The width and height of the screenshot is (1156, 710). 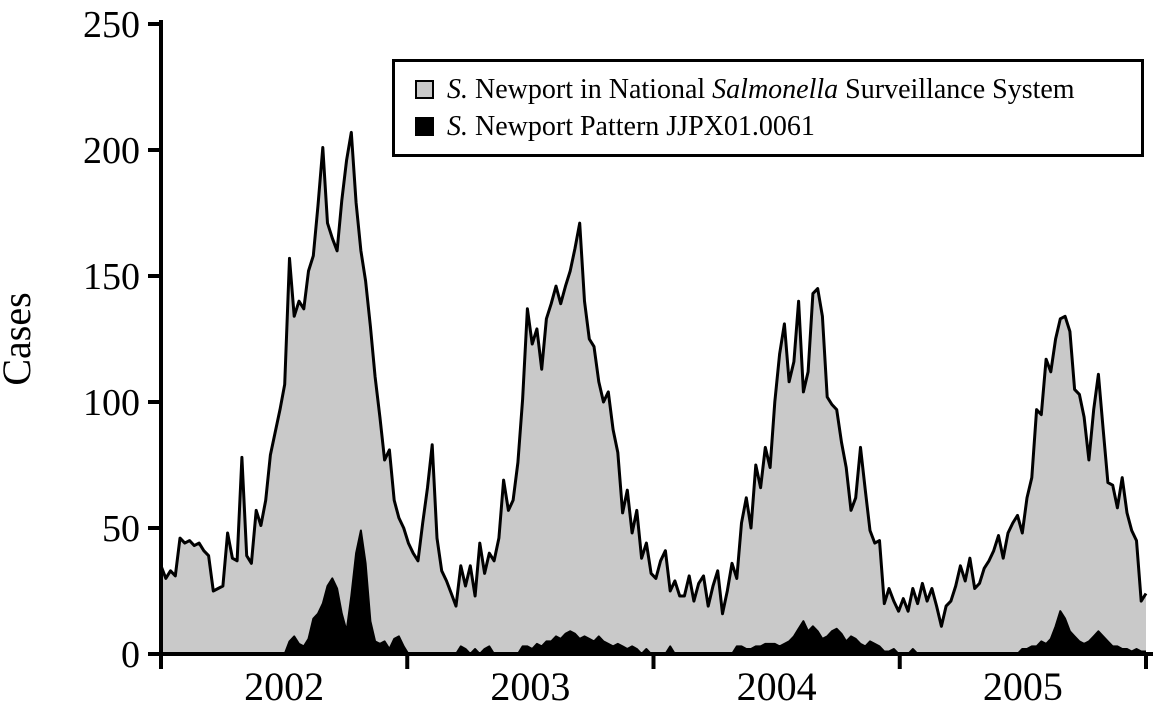 What do you see at coordinates (19, 338) in the screenshot?
I see `y-axis-title: Cases` at bounding box center [19, 338].